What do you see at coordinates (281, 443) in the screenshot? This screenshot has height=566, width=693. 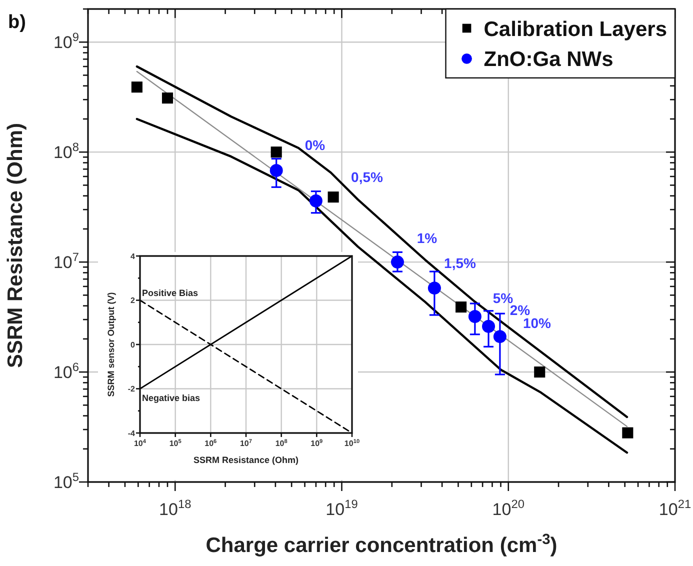 I see `x-tick-label: 10$^{8}$` at bounding box center [281, 443].